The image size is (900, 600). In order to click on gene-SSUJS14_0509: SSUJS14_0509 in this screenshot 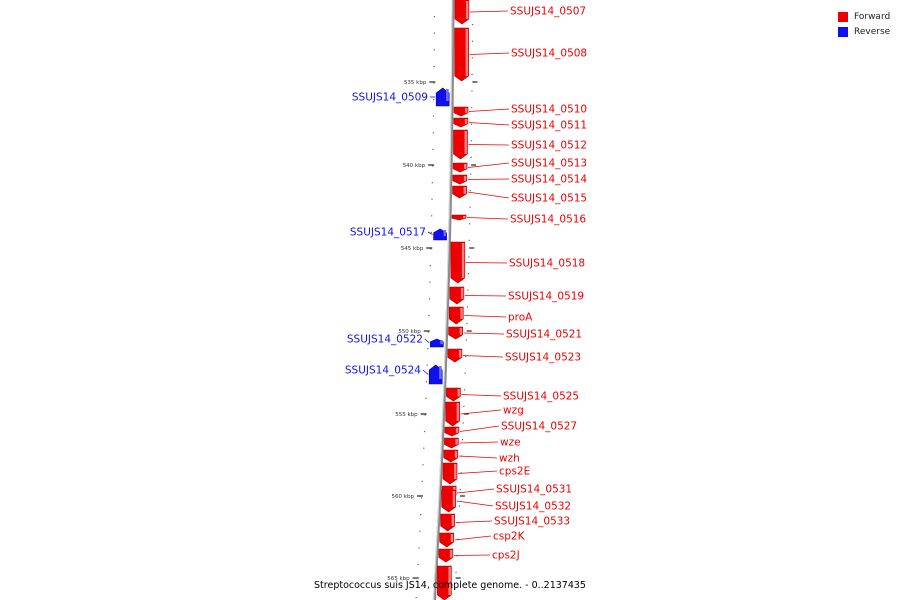, I will do `click(401, 97)`.